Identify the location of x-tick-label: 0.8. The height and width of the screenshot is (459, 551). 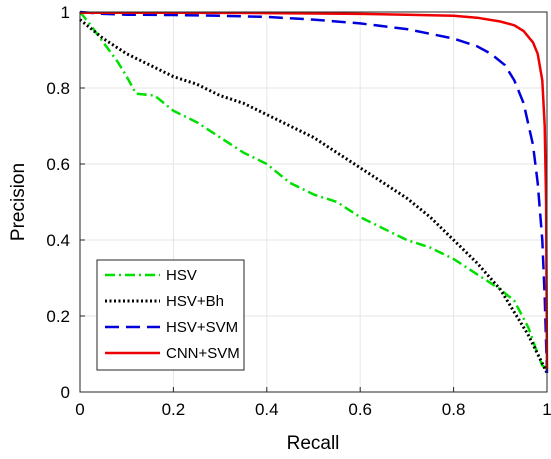
(454, 409).